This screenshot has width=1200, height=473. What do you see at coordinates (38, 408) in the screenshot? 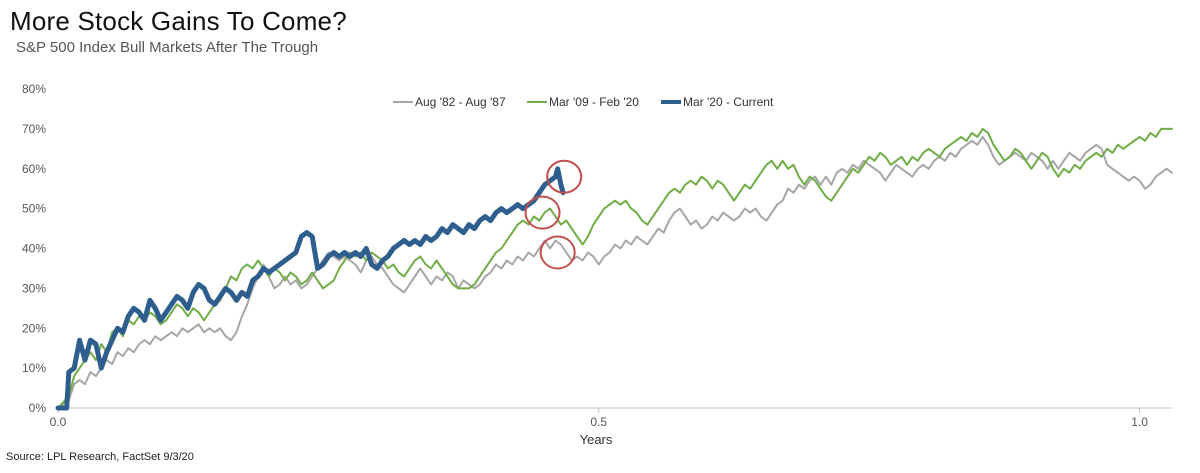
I see `y-tick-label: 0%` at bounding box center [38, 408].